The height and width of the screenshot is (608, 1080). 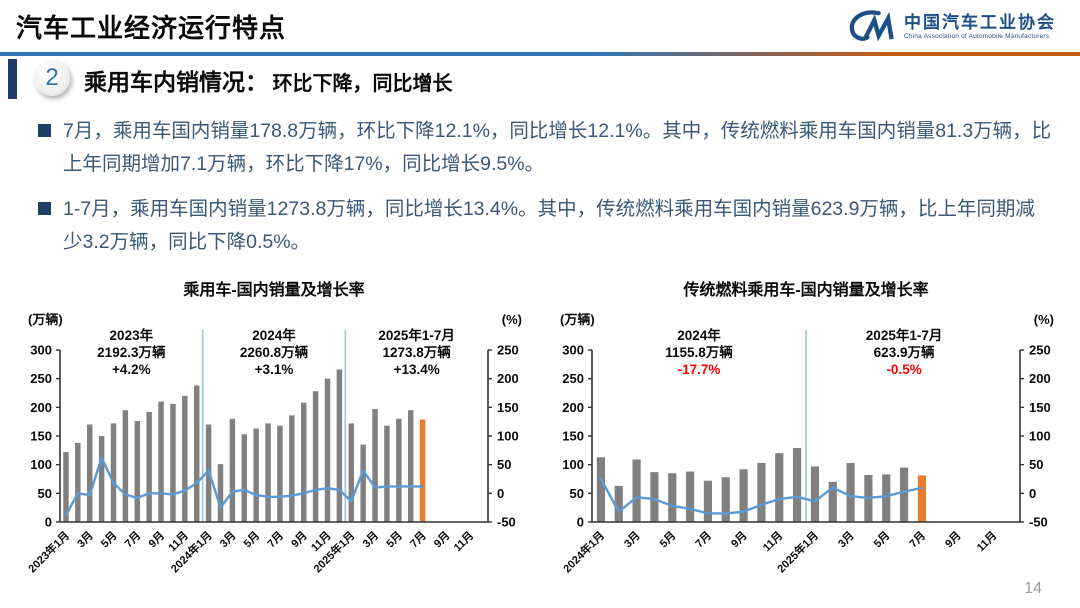 What do you see at coordinates (980, 23) in the screenshot?
I see `caam-logo-cn: 中国汽车工业协会` at bounding box center [980, 23].